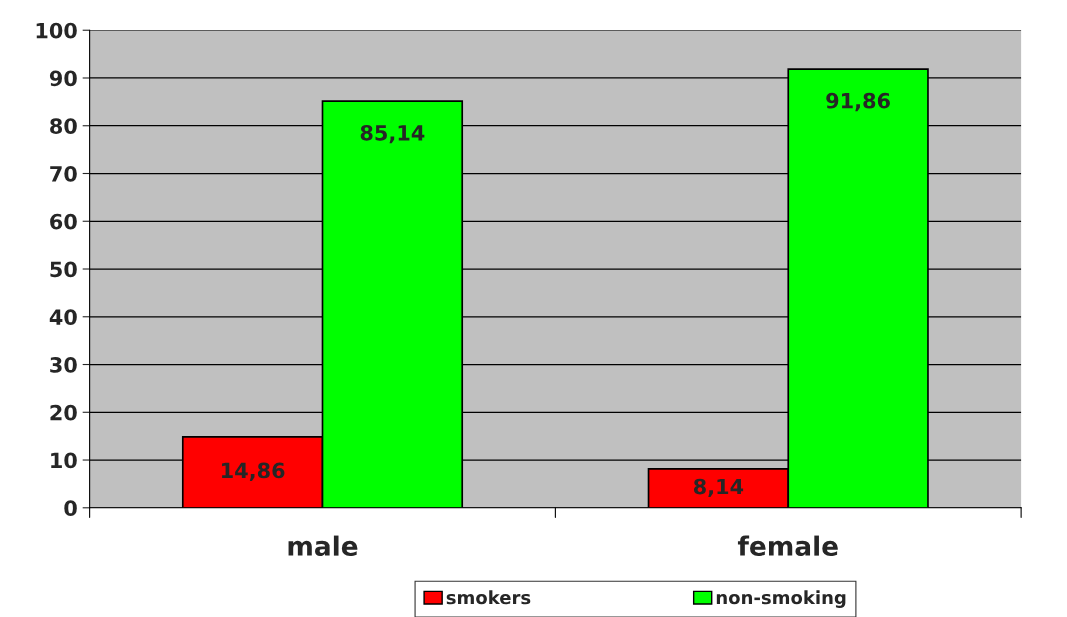  What do you see at coordinates (63, 269) in the screenshot?
I see `y-tick-label: 50` at bounding box center [63, 269].